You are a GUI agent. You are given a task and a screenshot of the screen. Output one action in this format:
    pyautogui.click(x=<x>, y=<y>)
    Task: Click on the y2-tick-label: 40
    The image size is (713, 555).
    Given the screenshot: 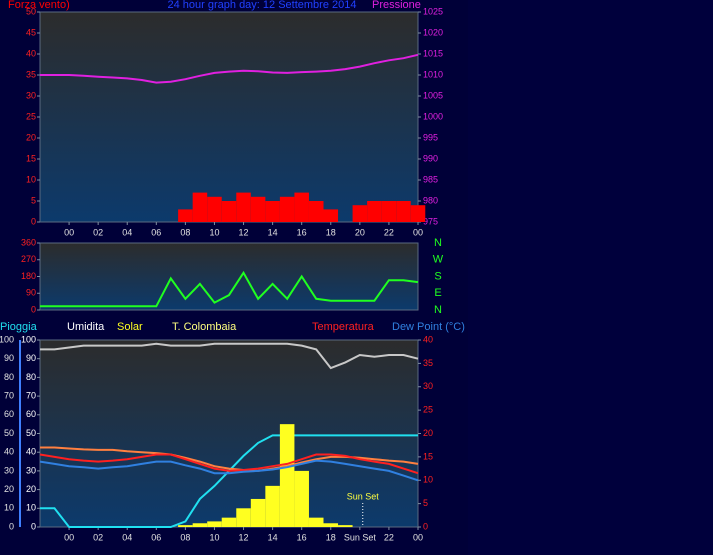 What is the action you would take?
    pyautogui.click(x=428, y=339)
    